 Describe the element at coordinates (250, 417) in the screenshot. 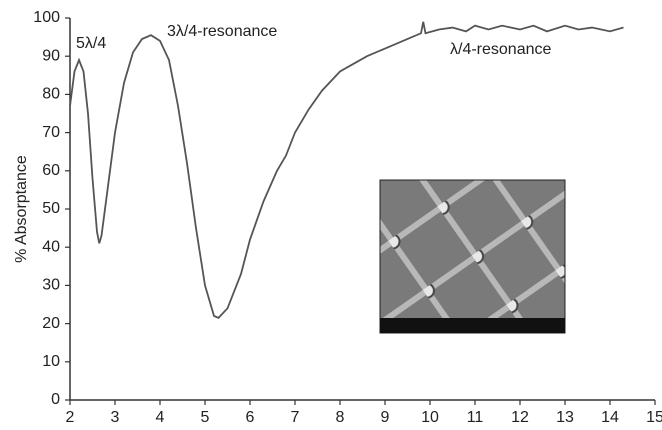

I see `x-tick-label: 6` at that location.